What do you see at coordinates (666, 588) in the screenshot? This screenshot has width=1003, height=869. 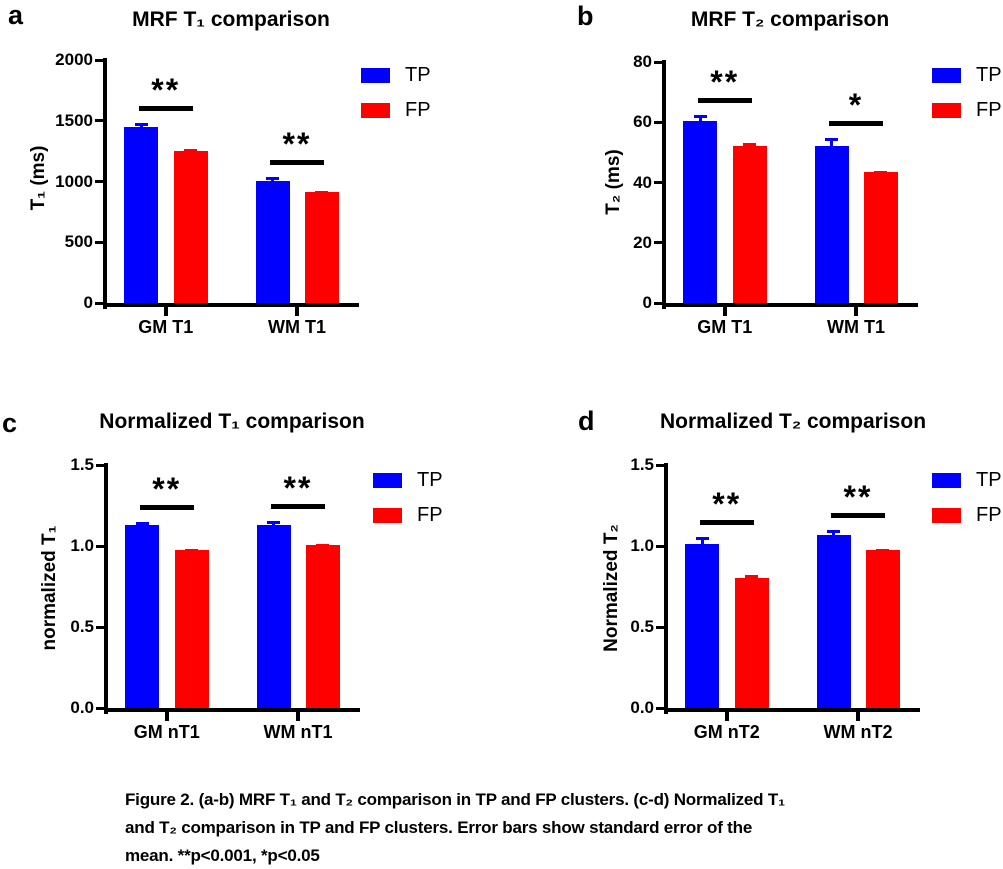 I see `panel-d-y-axis` at bounding box center [666, 588].